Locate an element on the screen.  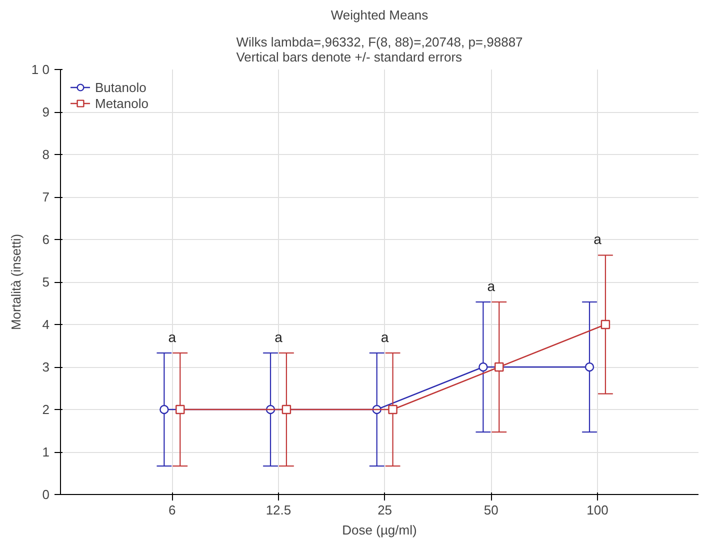
x-tick-label: 12.5 is located at coordinates (279, 510).